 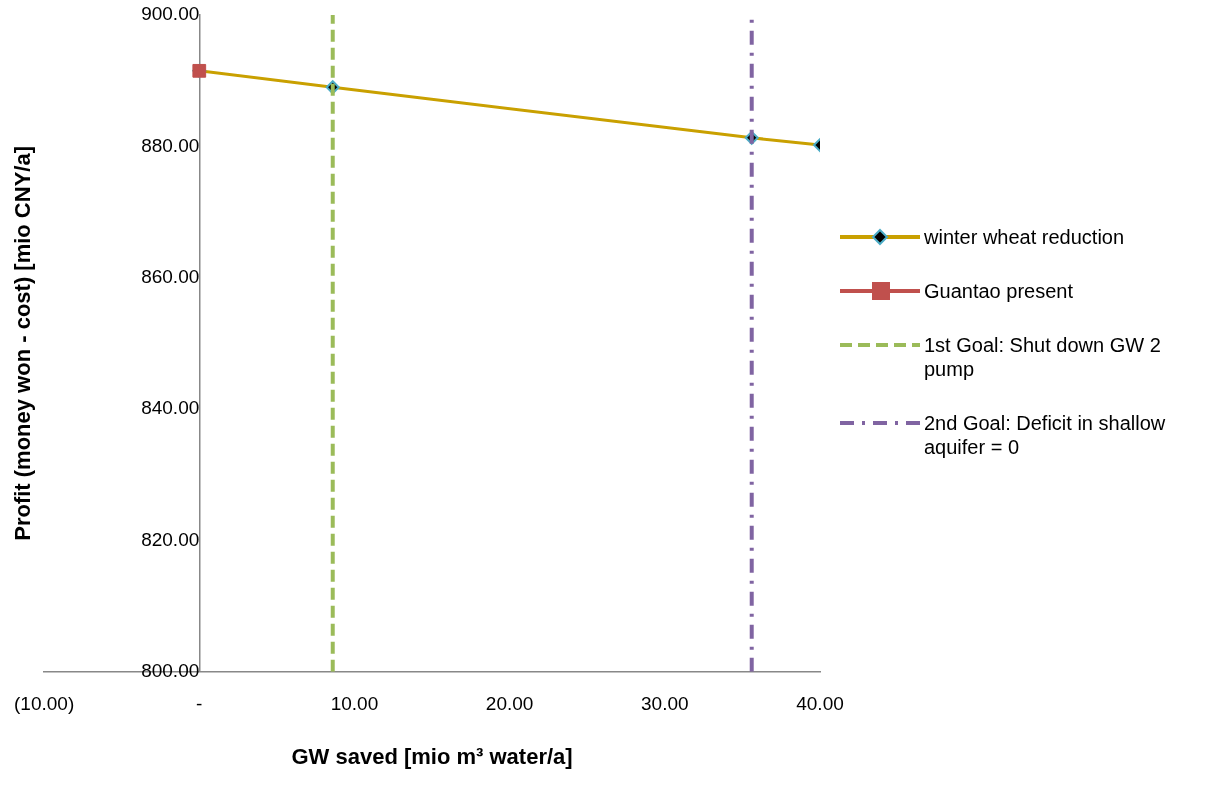 I want to click on x-tick-label: 40.00, so click(x=820, y=704).